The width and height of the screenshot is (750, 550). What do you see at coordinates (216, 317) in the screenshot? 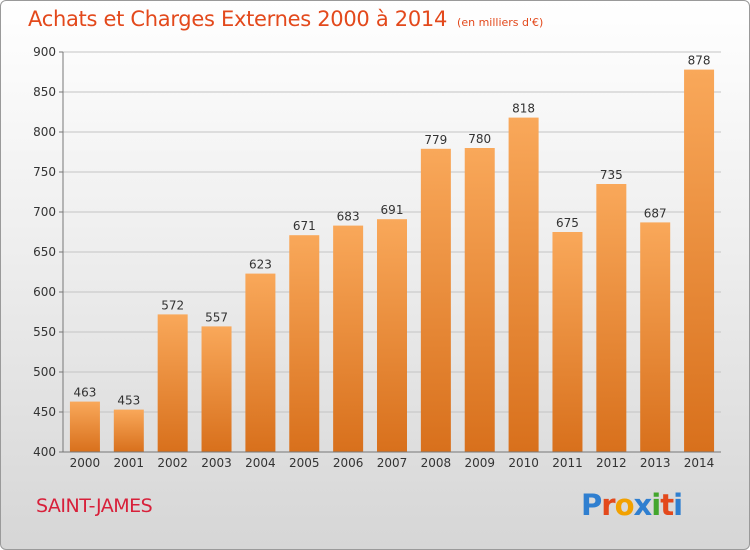
I see `data-label: 557` at bounding box center [216, 317].